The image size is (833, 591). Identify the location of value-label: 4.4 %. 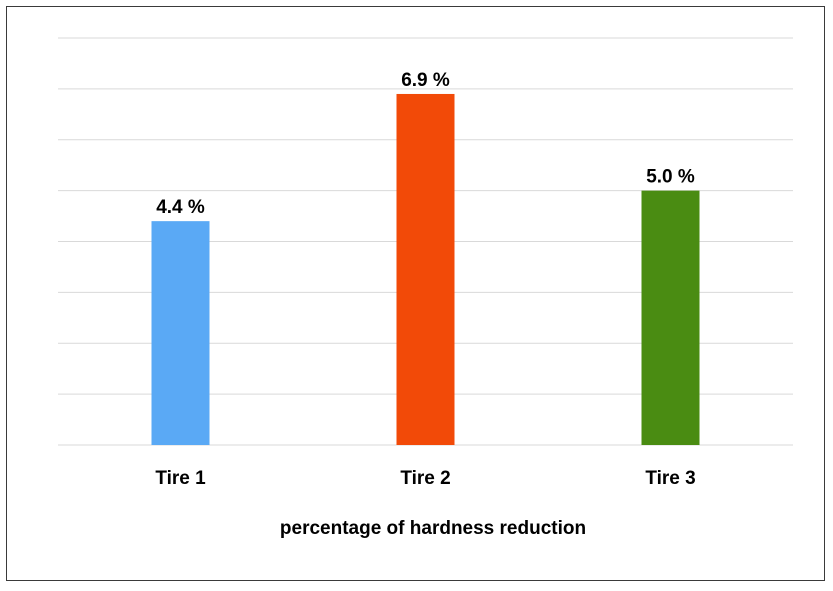
(180, 207).